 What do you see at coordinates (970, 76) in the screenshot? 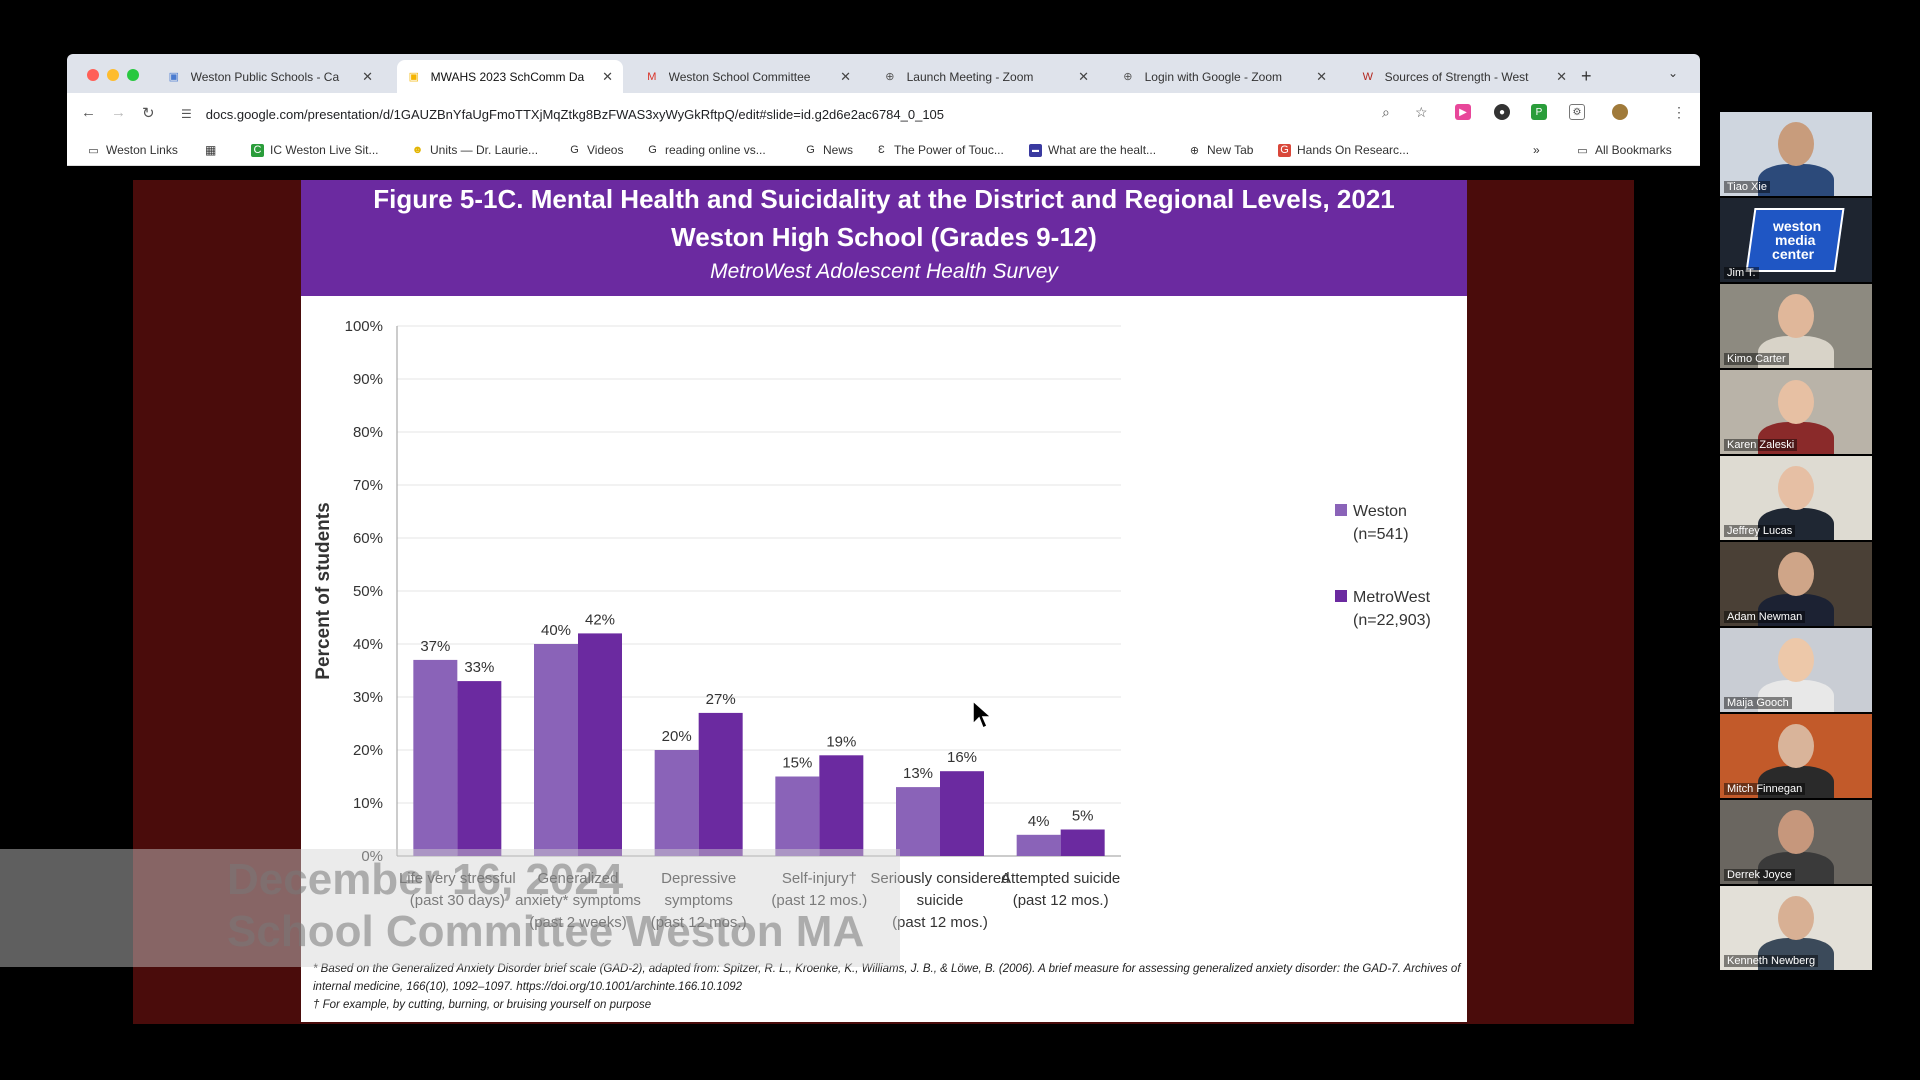
I see `tab-title: Launch Meeting - Zoom` at bounding box center [970, 76].